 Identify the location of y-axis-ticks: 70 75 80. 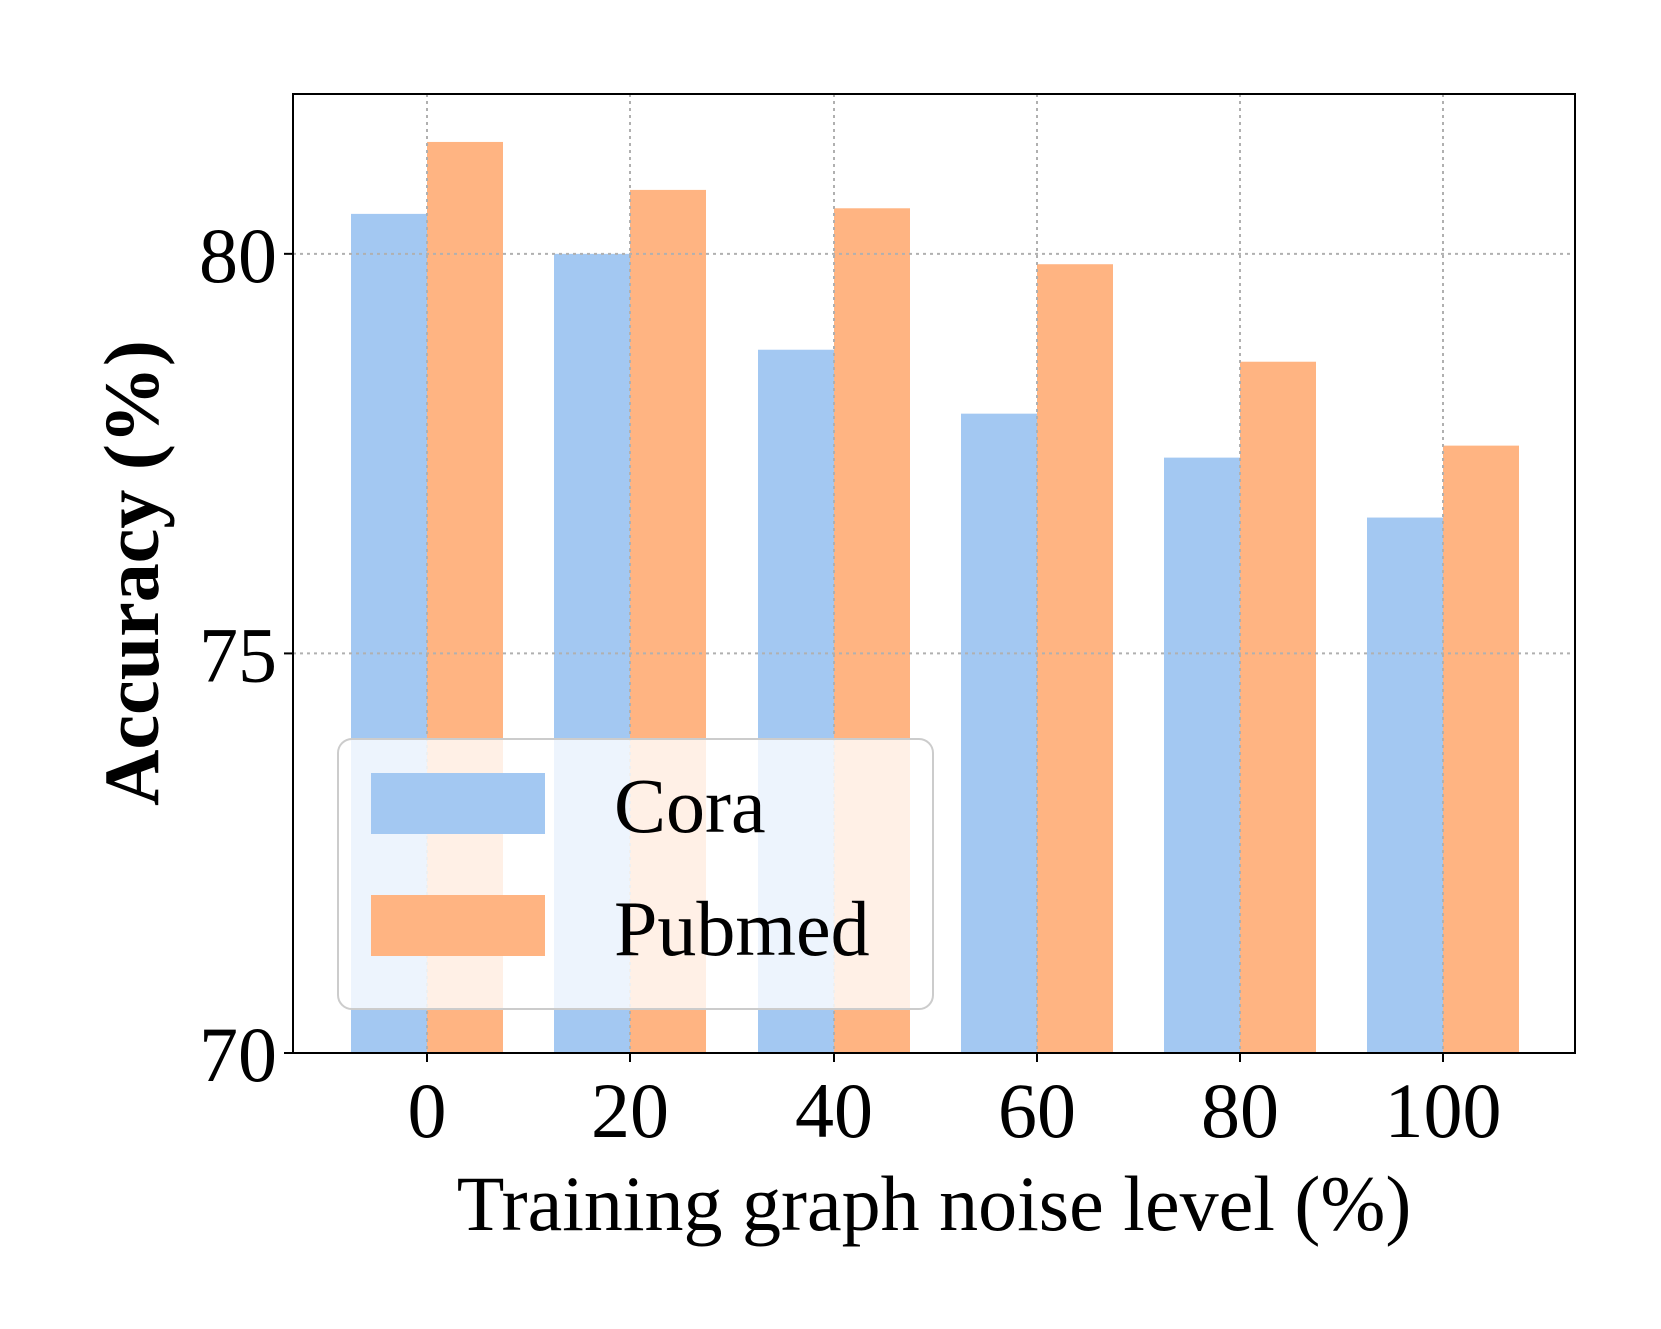
(246, 655).